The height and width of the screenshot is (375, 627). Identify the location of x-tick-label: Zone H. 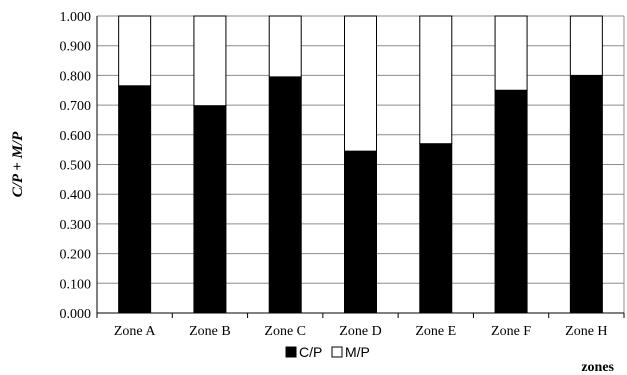
(586, 331).